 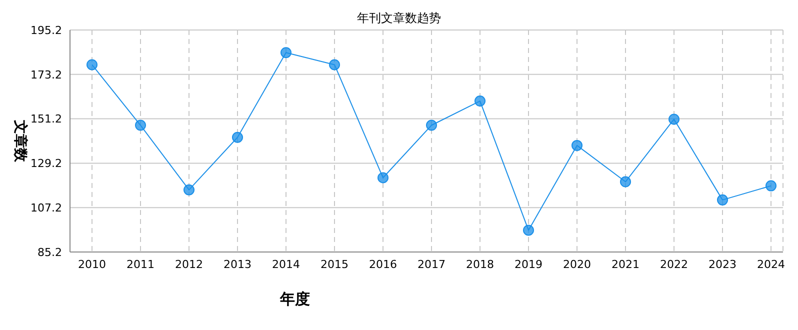 What do you see at coordinates (528, 264) in the screenshot?
I see `x-tick-label: 2019` at bounding box center [528, 264].